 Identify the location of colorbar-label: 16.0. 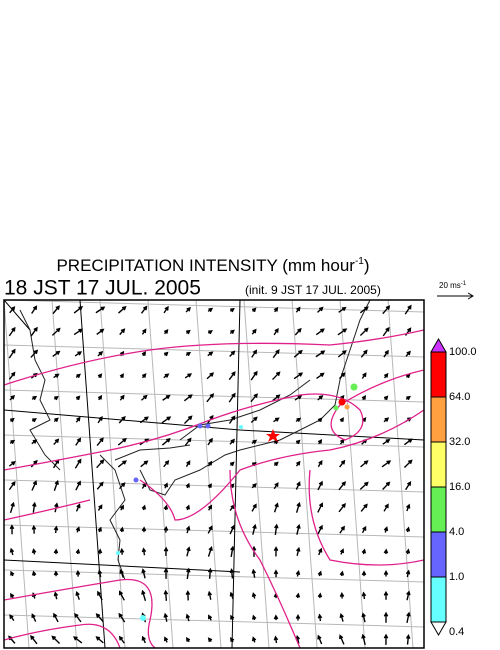
(459, 487).